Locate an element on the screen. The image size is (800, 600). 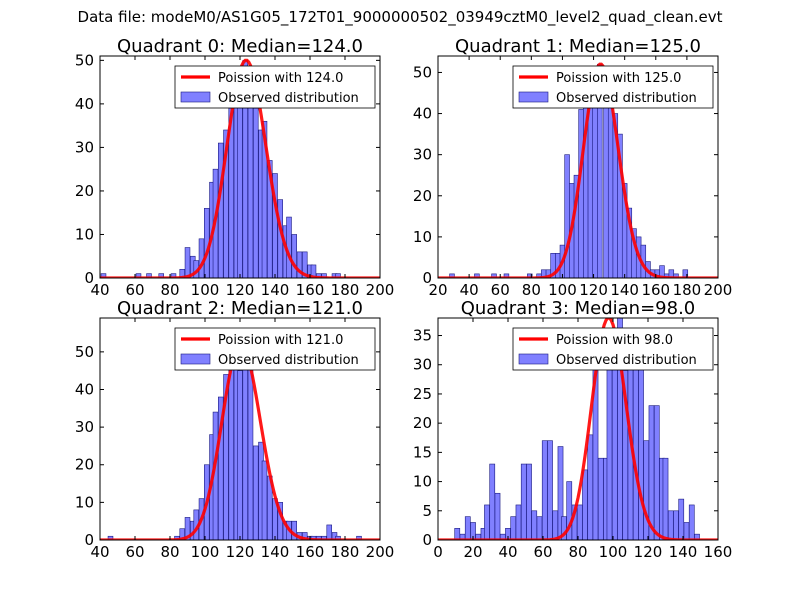
y-tick-label: 40 is located at coordinates (84, 104).